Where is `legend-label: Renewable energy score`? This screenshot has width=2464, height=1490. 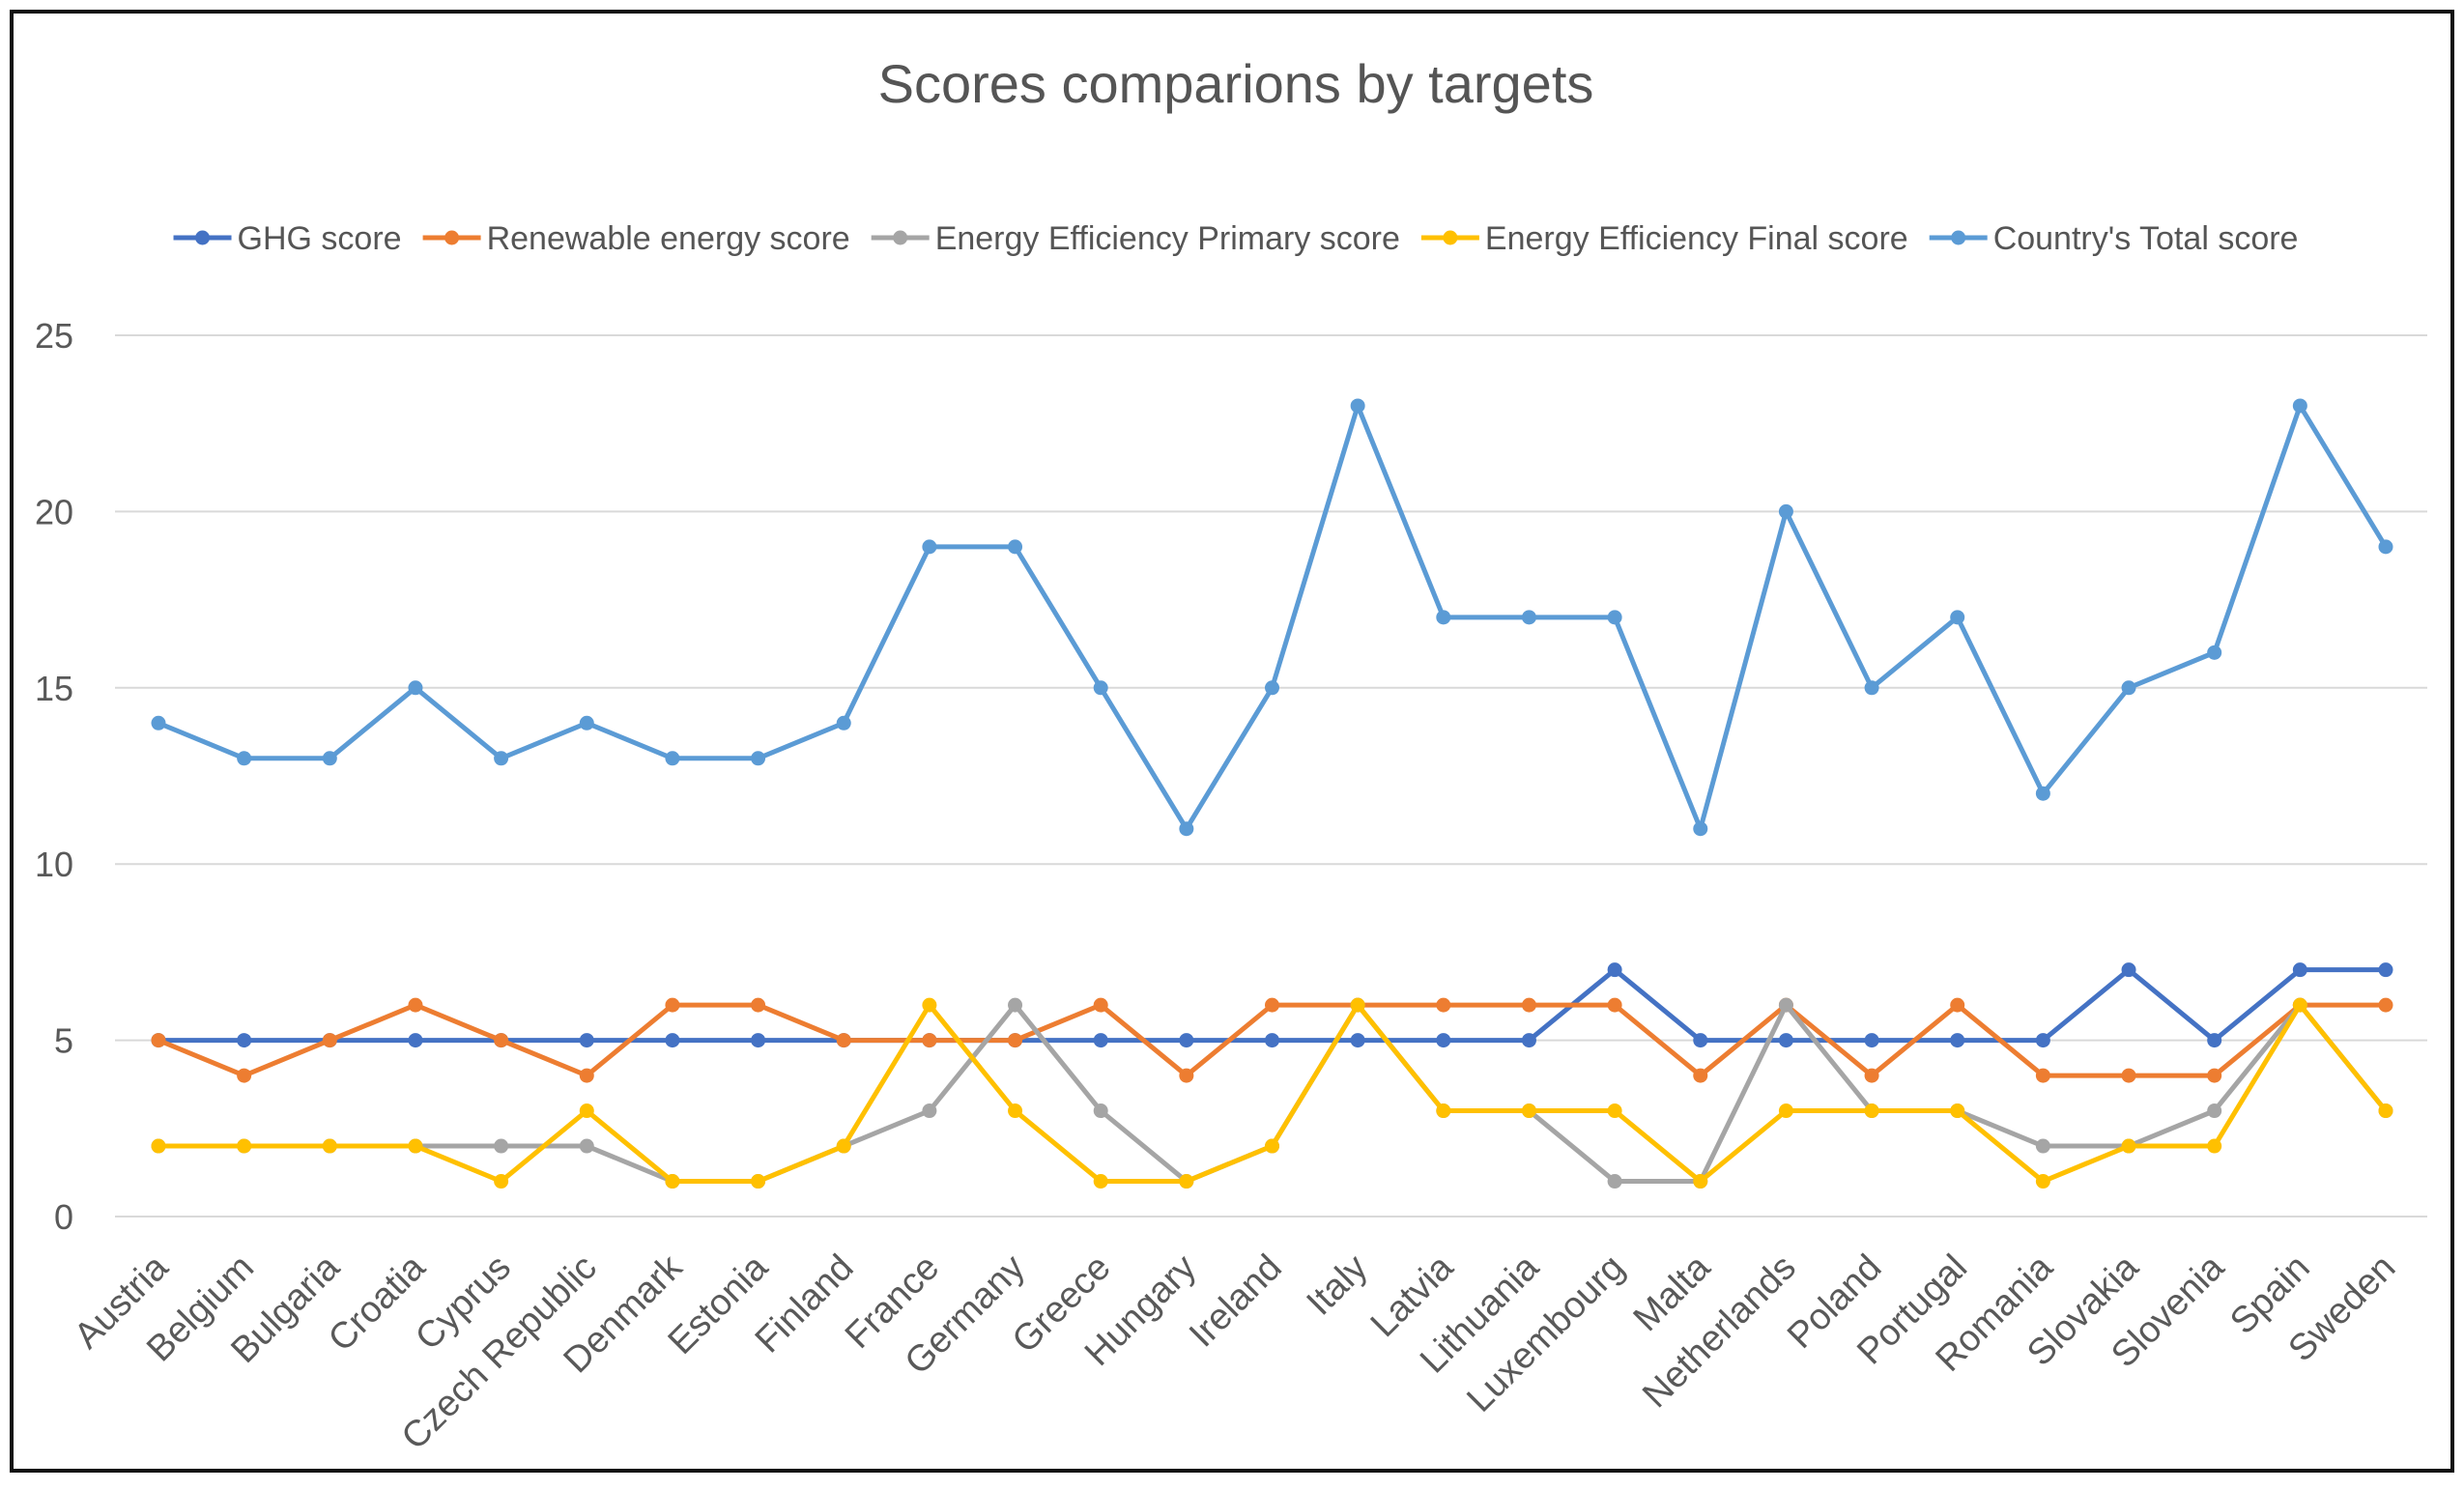
legend-label: Renewable energy score is located at coordinates (668, 238).